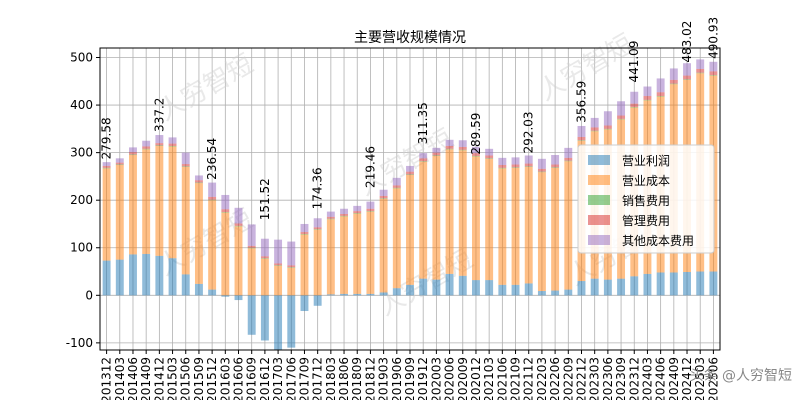 The height and width of the screenshot is (400, 800). Describe the element at coordinates (186, 378) in the screenshot. I see `x-tick-label: 201506` at that location.